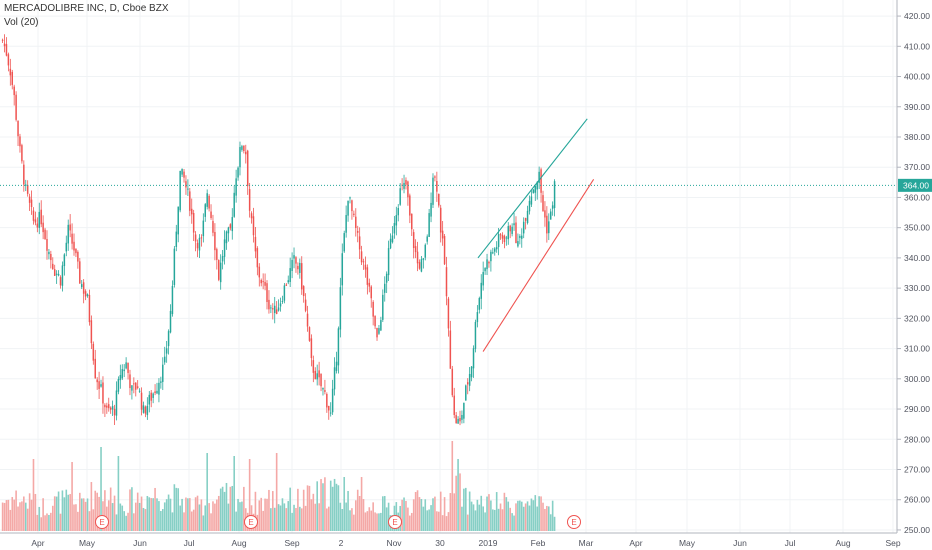 The image size is (932, 550). Describe the element at coordinates (538, 543) in the screenshot. I see `time-tick-label: Feb` at that location.